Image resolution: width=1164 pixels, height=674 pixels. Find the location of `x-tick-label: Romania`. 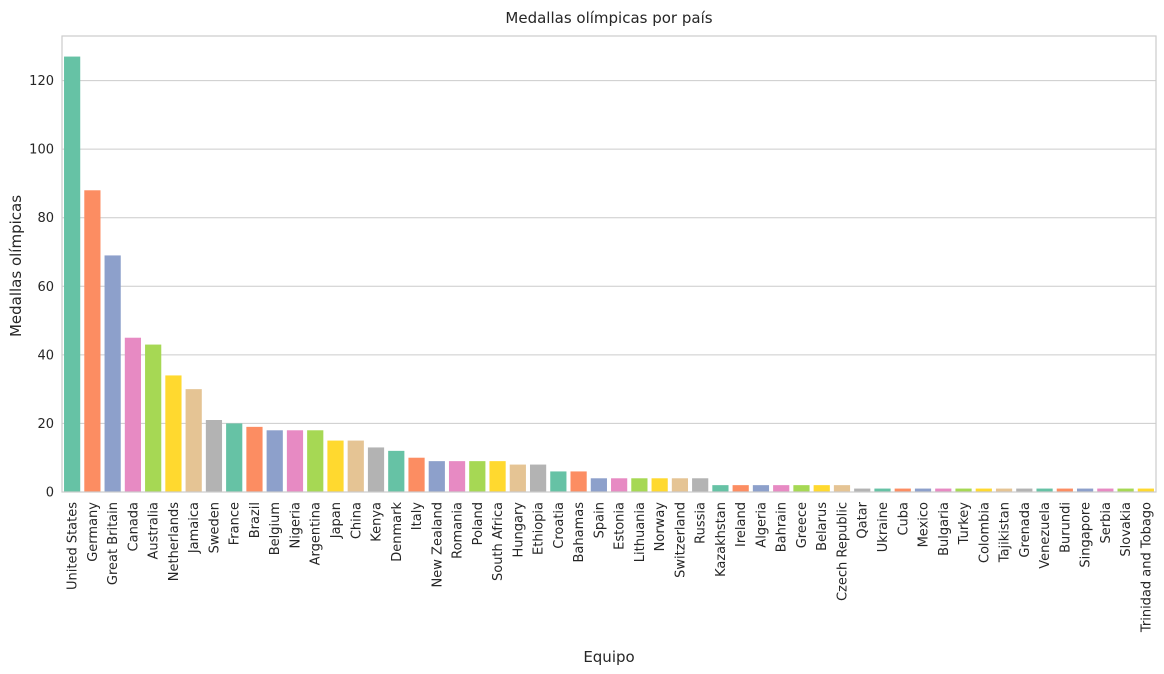

x-tick-label: Romania is located at coordinates (458, 530).